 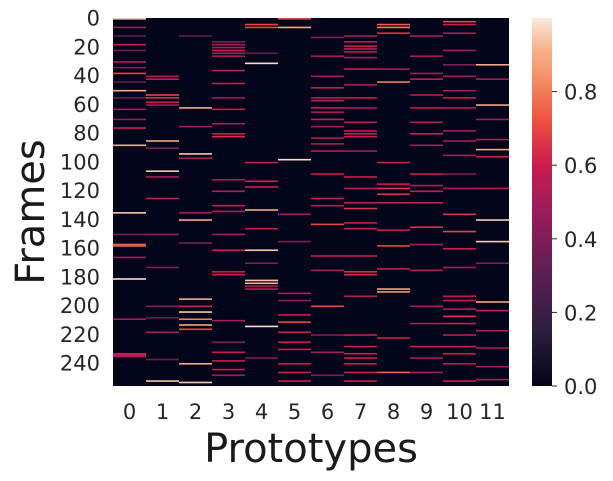 I want to click on y-tick-label: 220, so click(x=80, y=335).